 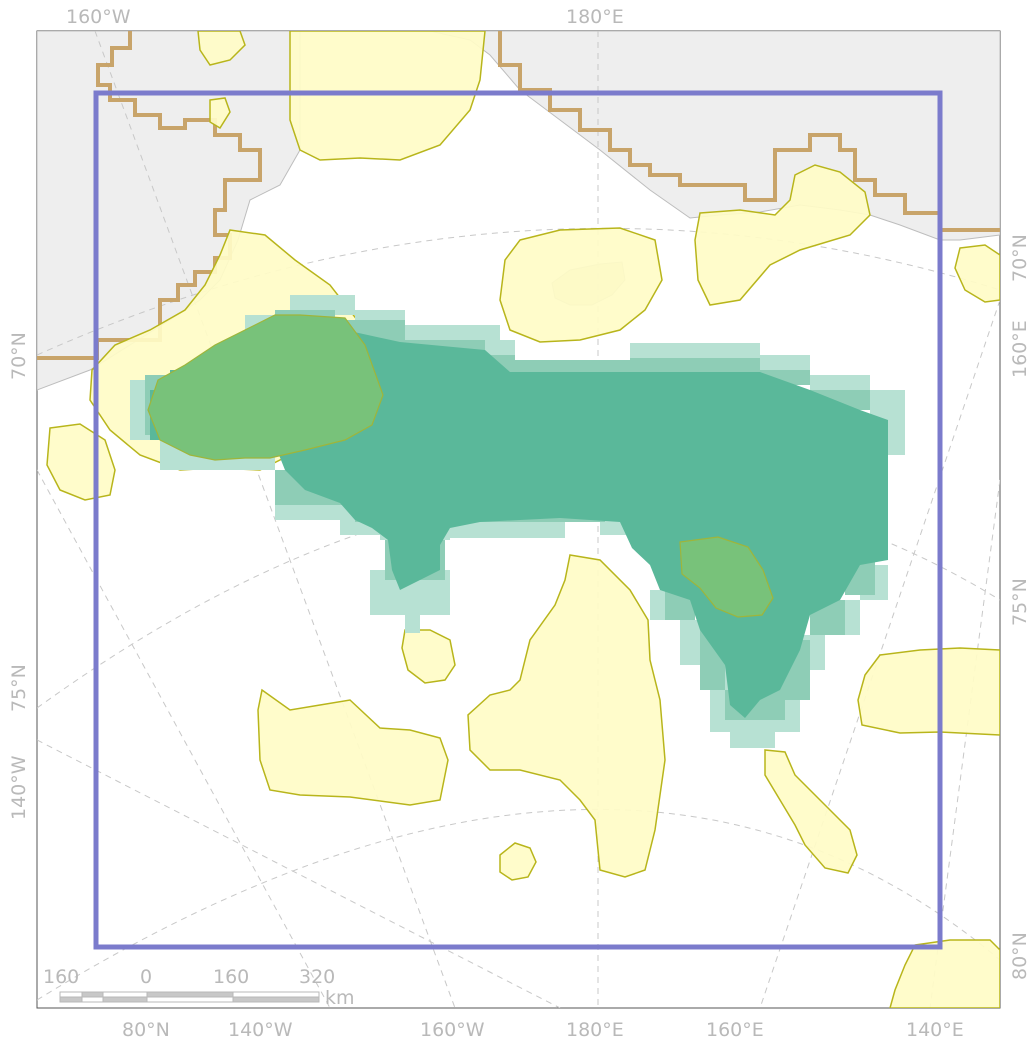 I want to click on eez-boundary-west, so click(x=149, y=195).